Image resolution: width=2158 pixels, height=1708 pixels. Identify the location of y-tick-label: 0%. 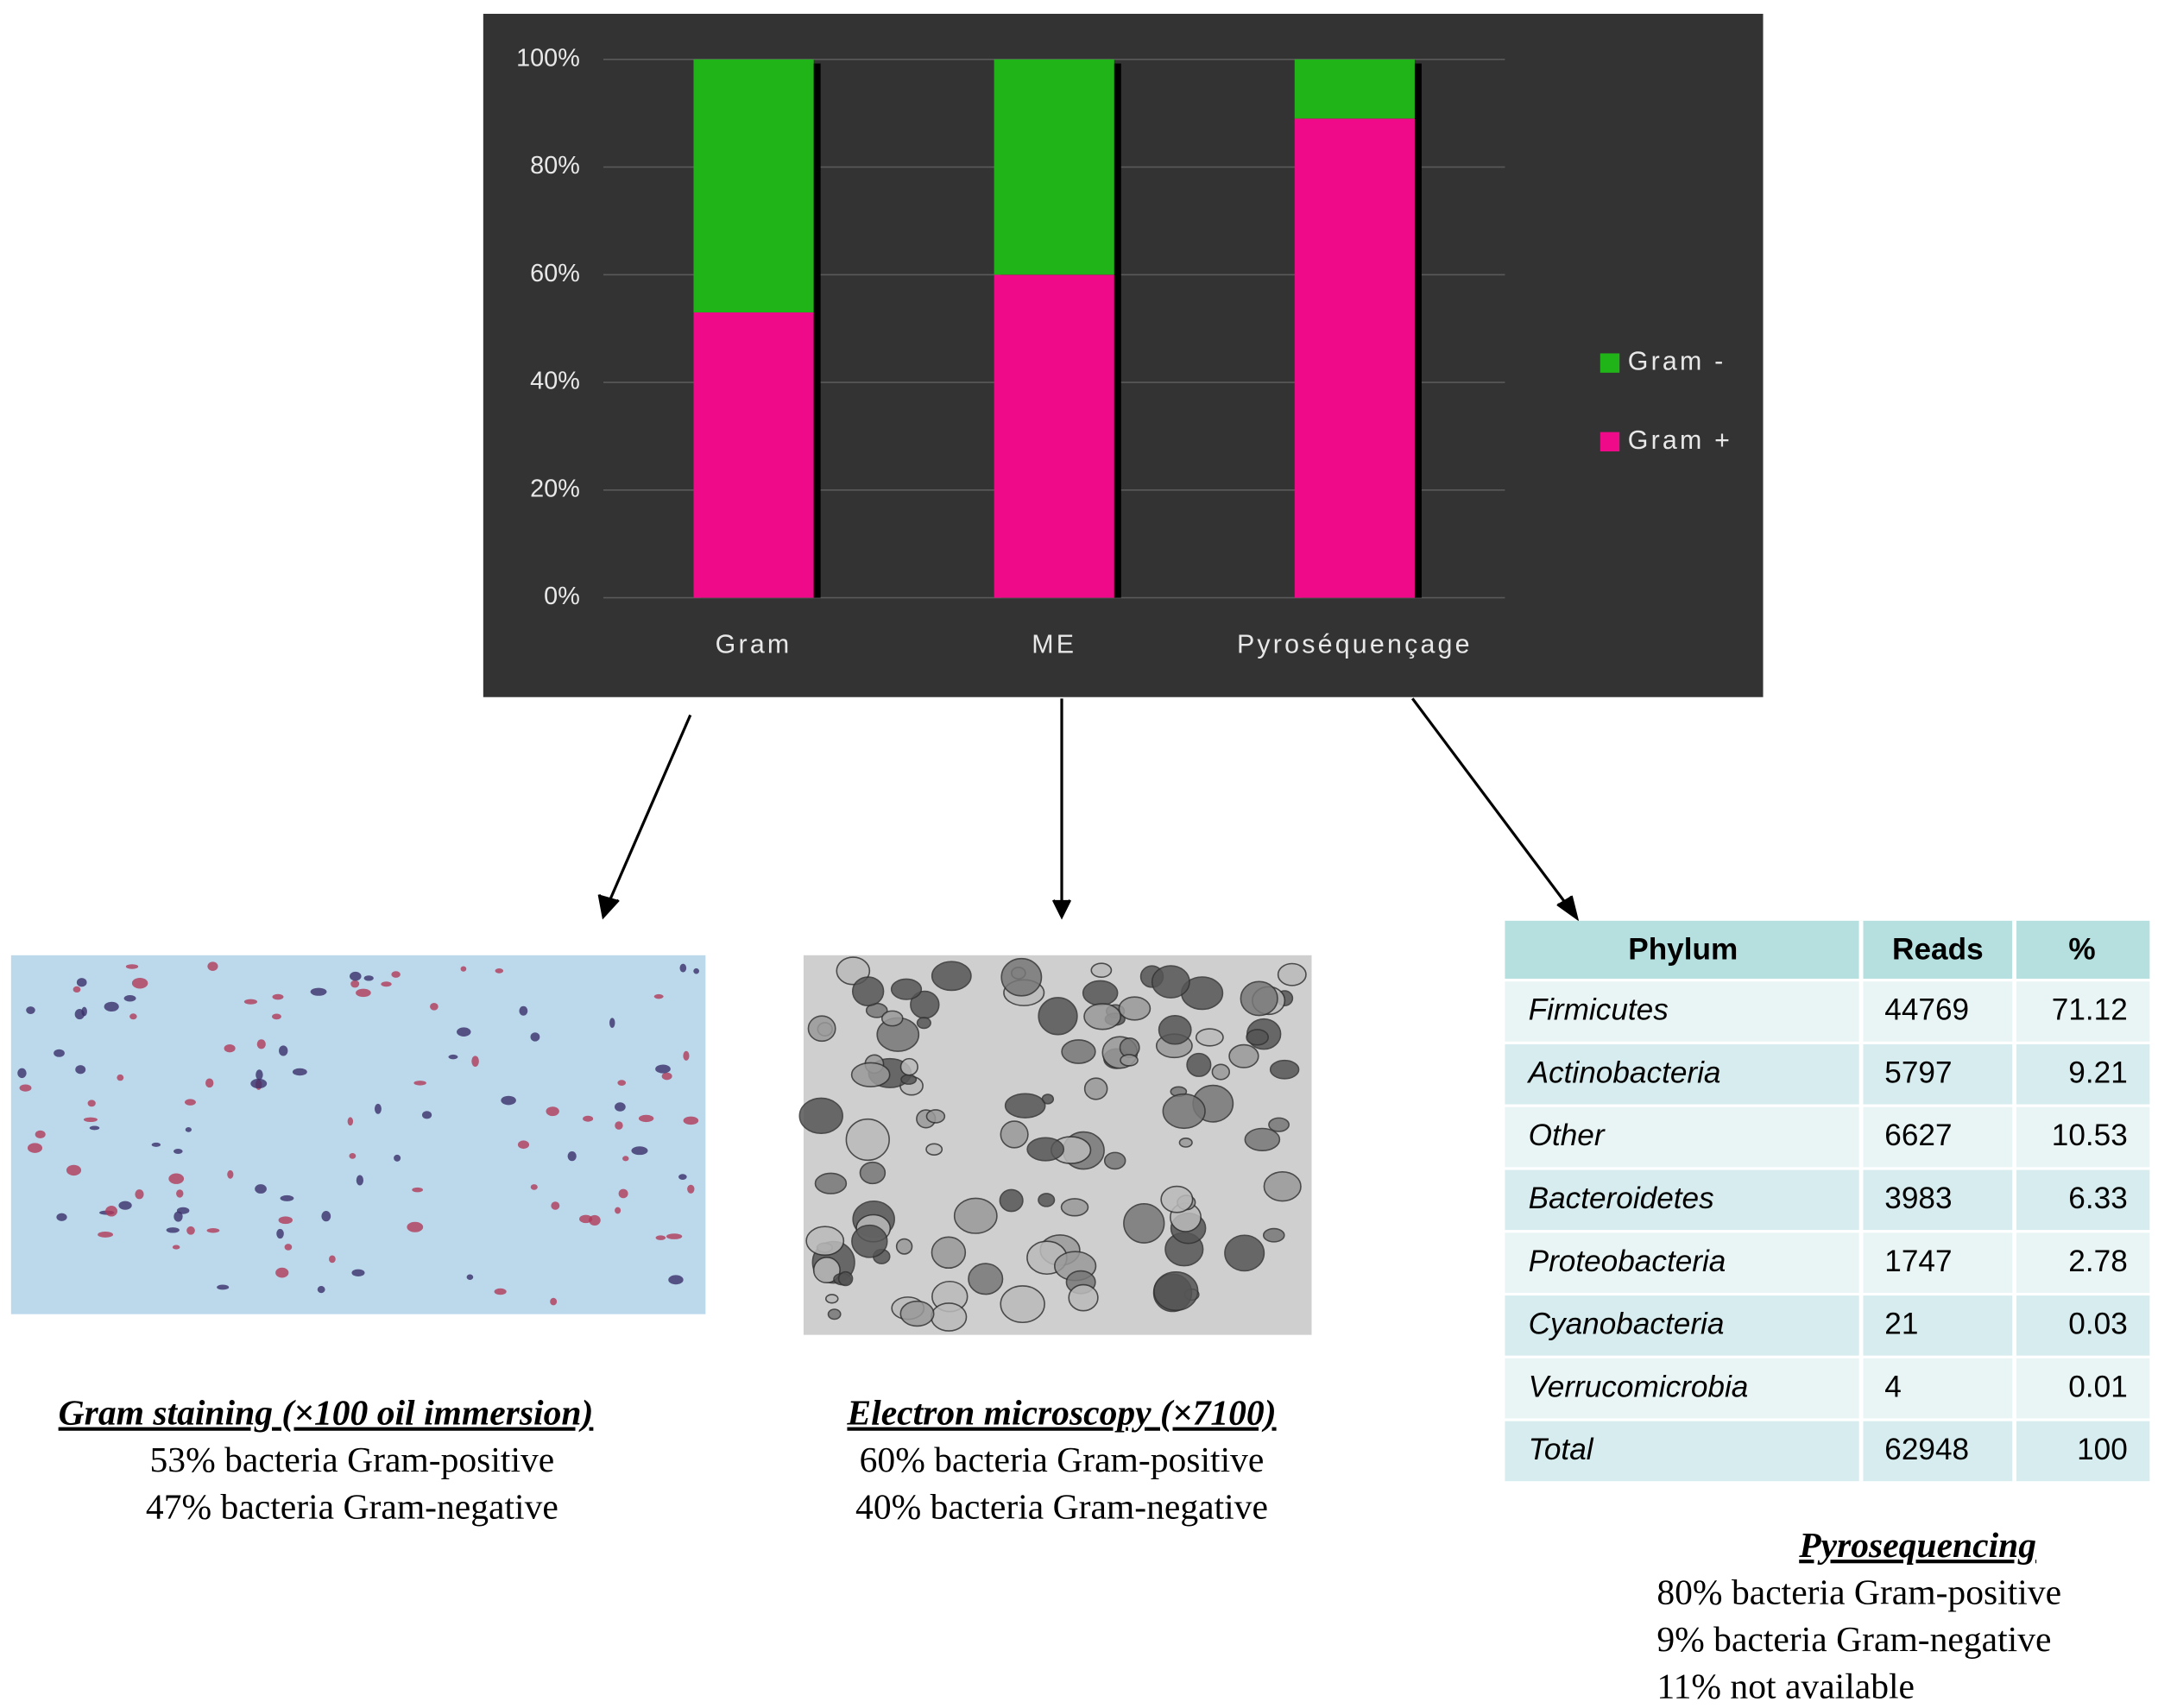
(562, 596).